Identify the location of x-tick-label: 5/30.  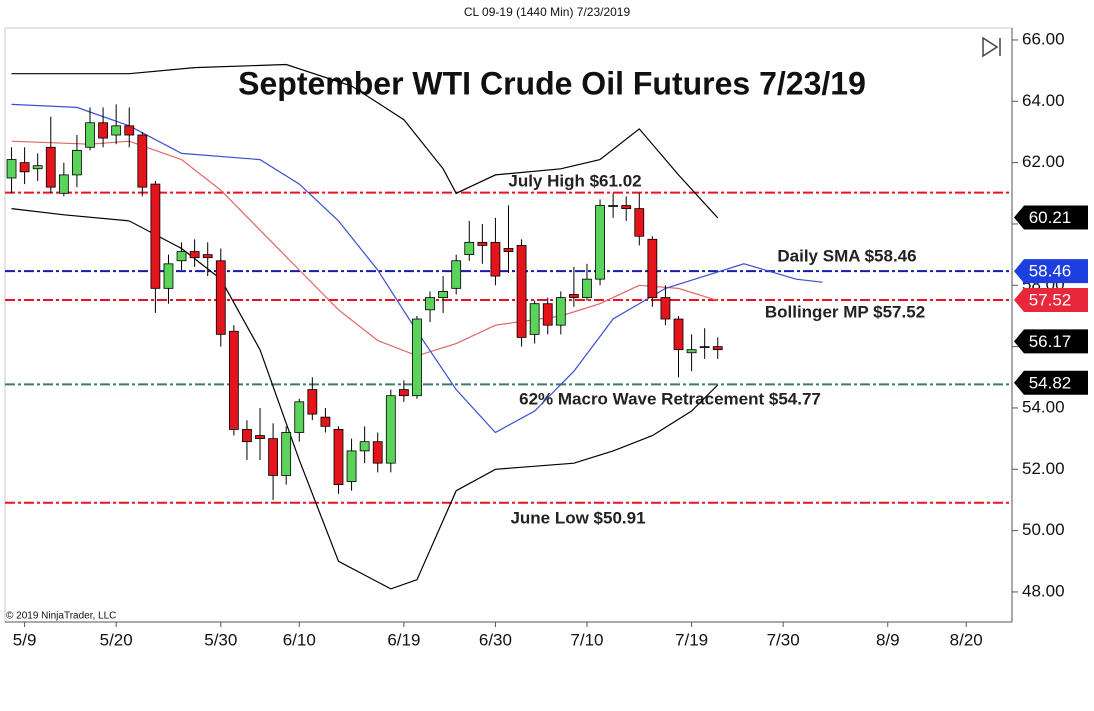
(220, 639).